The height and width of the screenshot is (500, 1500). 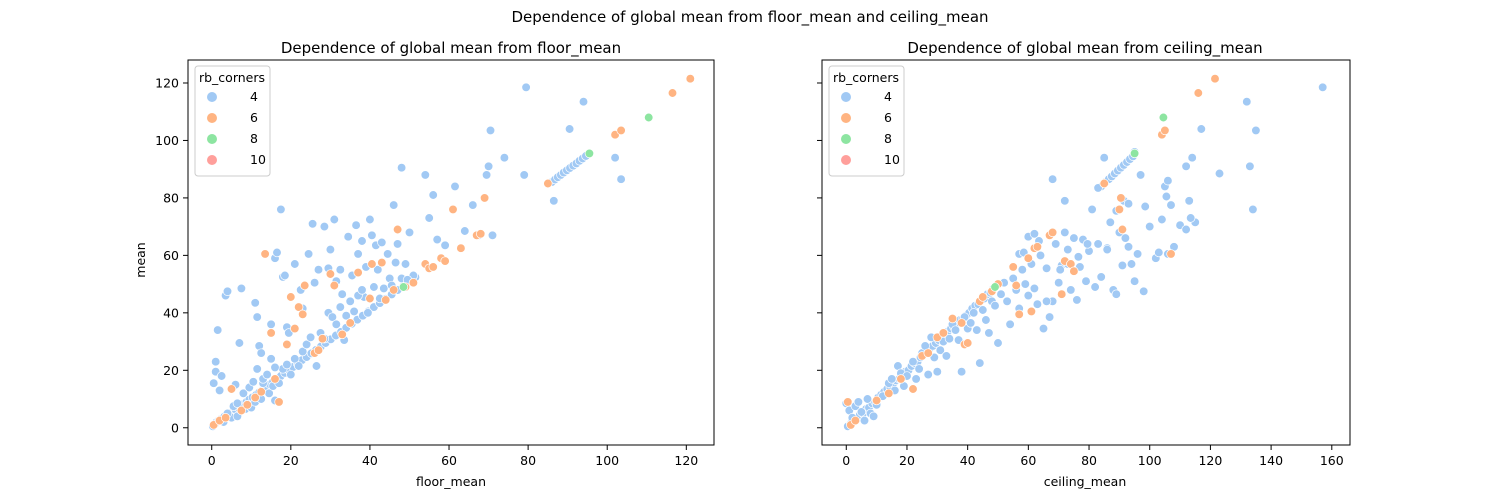 I want to click on left-y-axis-label: mean, so click(x=140, y=259).